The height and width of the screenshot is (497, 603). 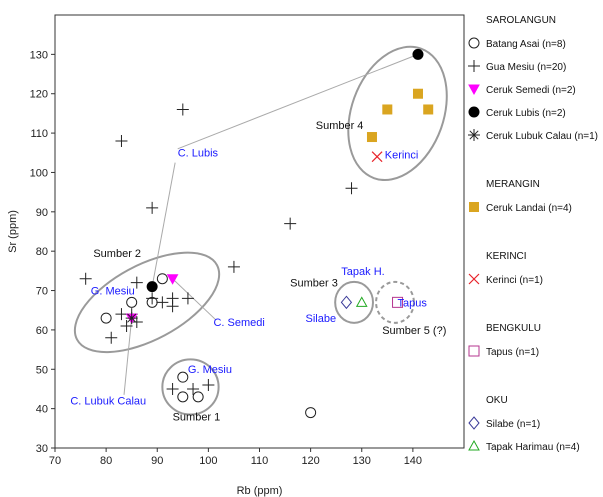 What do you see at coordinates (13, 231) in the screenshot?
I see `y-axis-title: Sr (ppm)` at bounding box center [13, 231].